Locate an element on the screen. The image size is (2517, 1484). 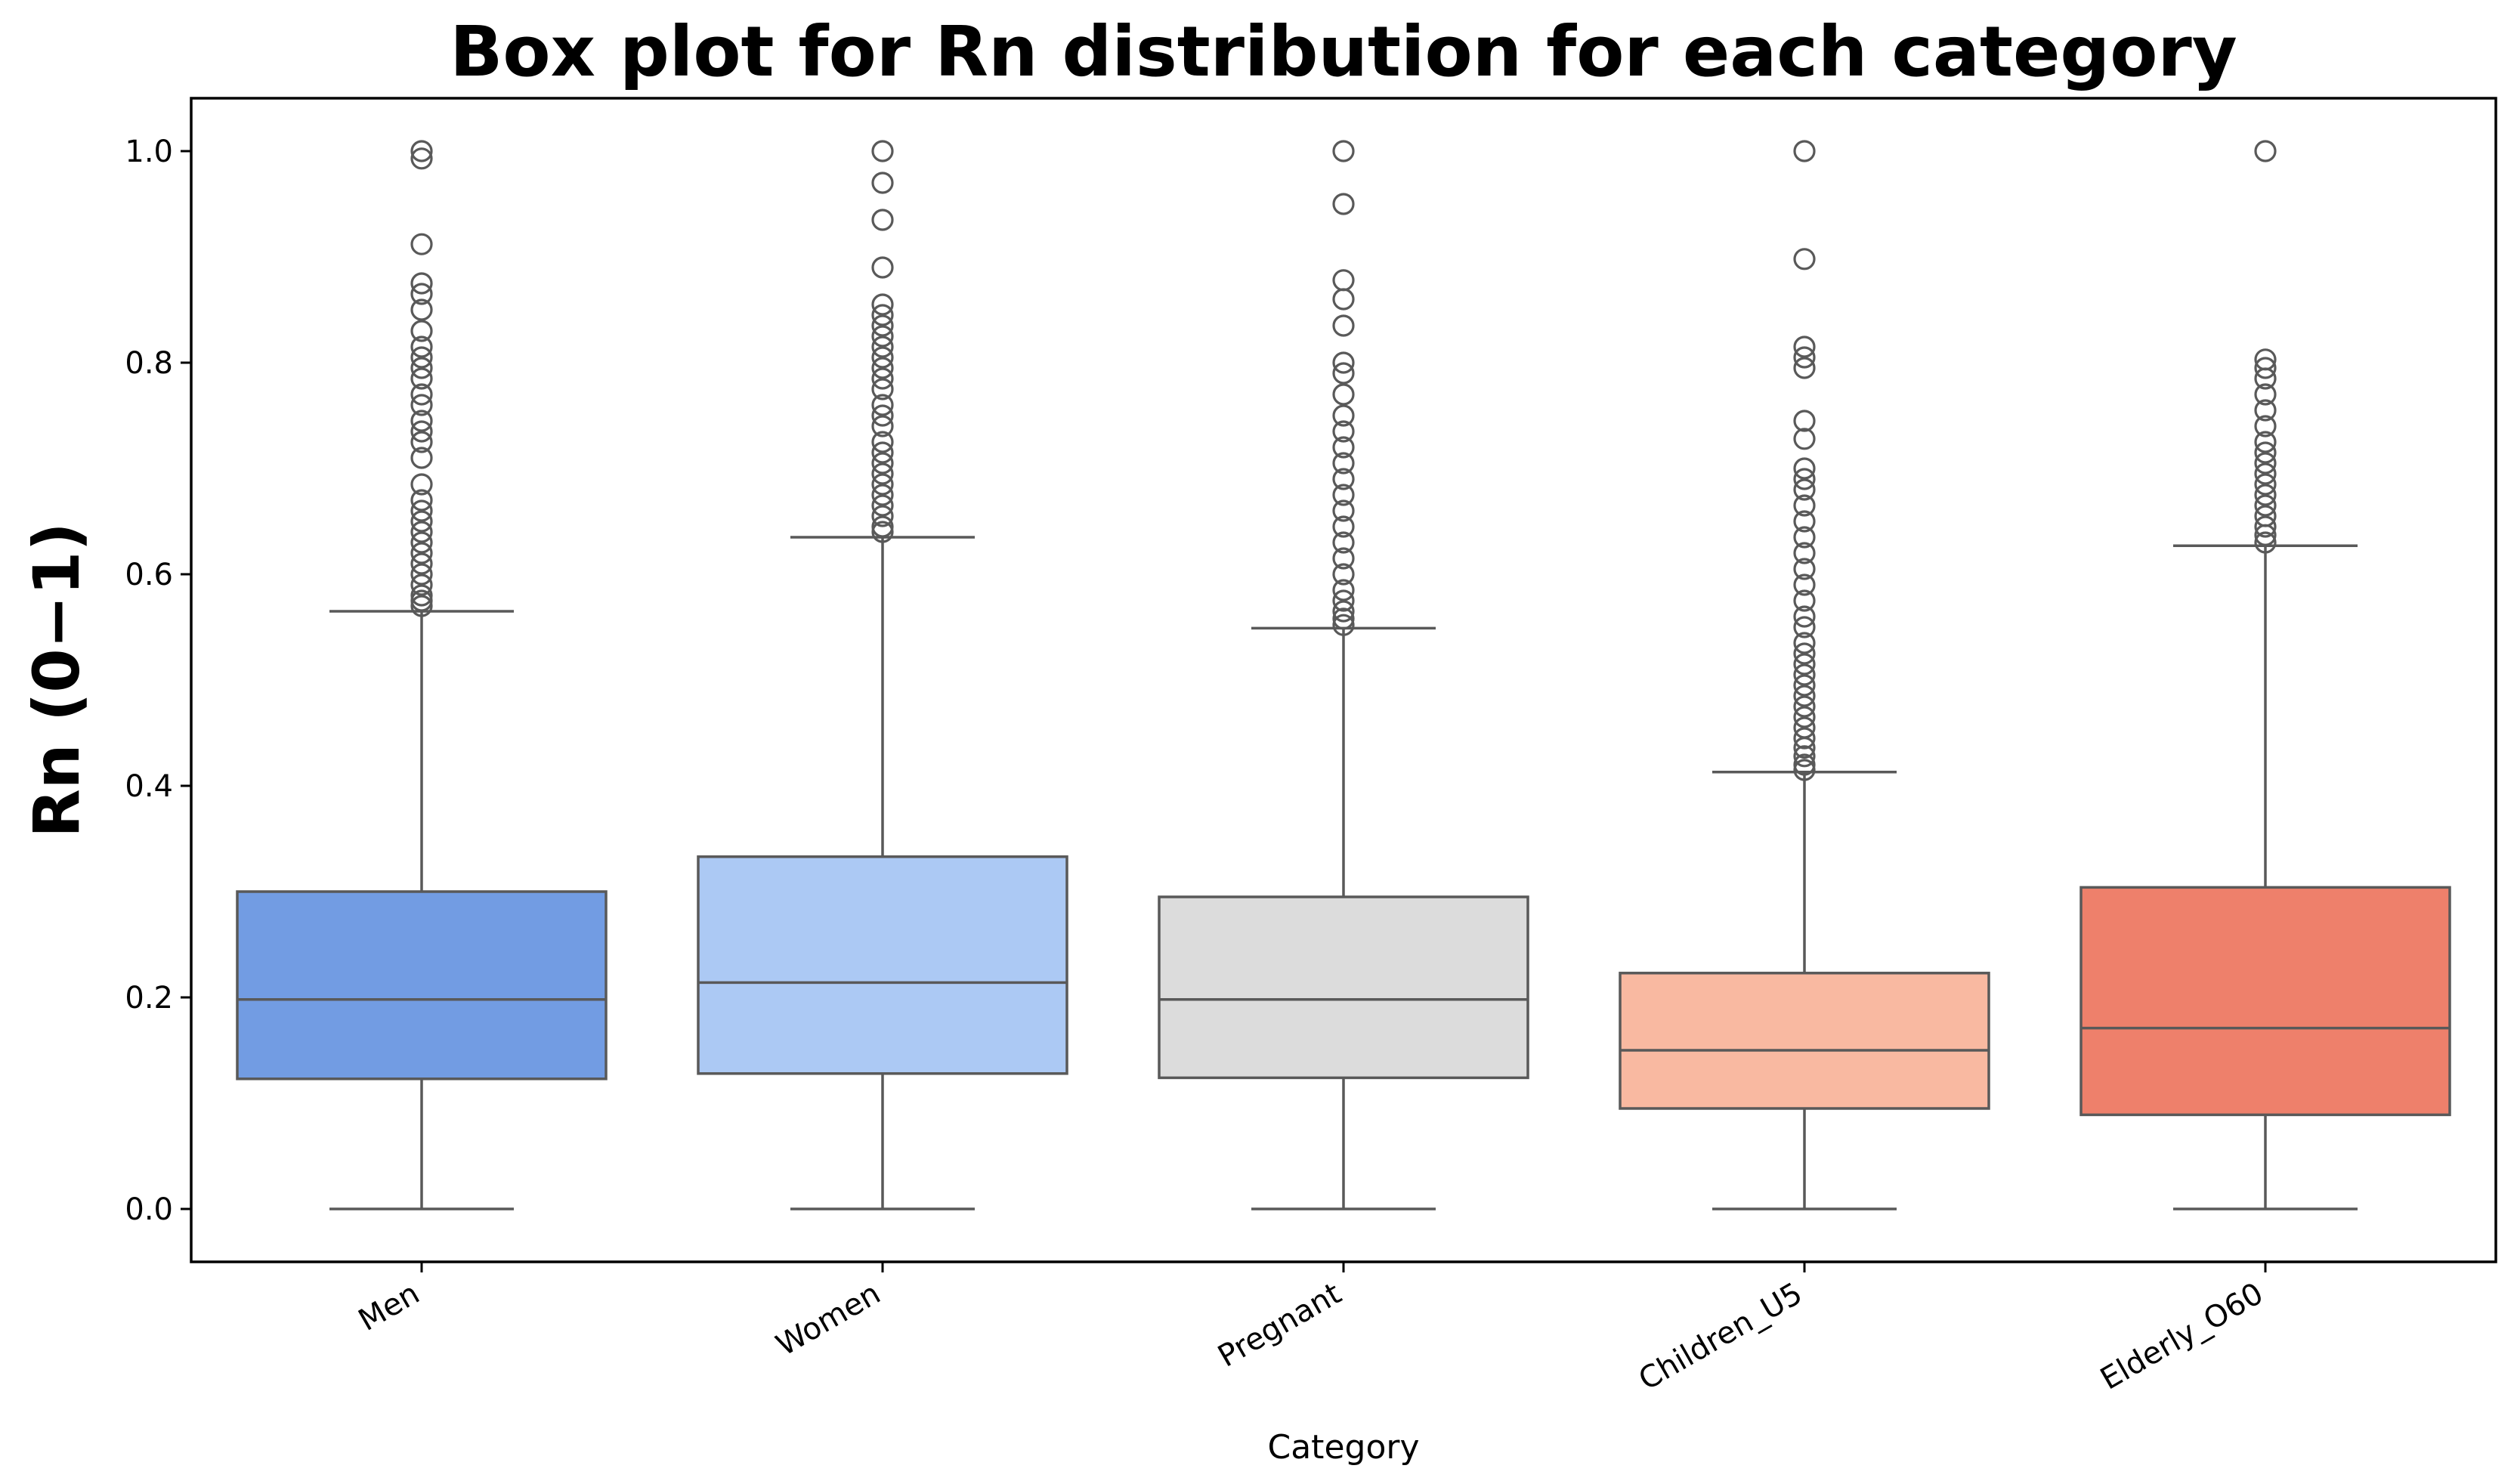
y-tick-label: 0.6 is located at coordinates (149, 575).